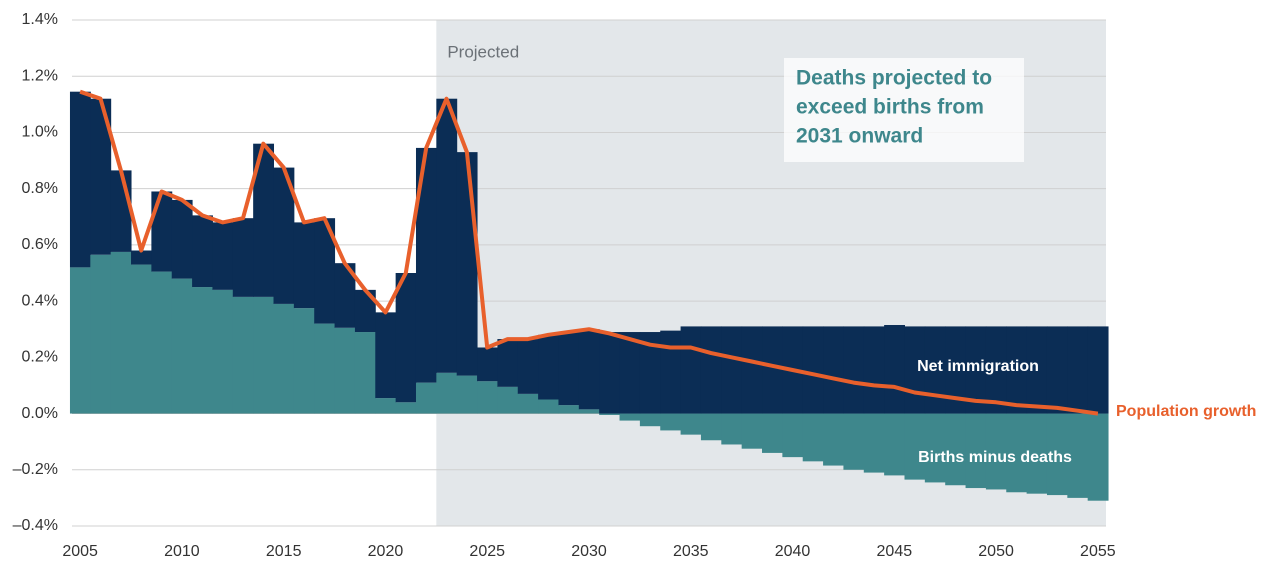 Image resolution: width=1282 pixels, height=564 pixels. What do you see at coordinates (40, 357) in the screenshot?
I see `y-tick-label: 0.2%` at bounding box center [40, 357].